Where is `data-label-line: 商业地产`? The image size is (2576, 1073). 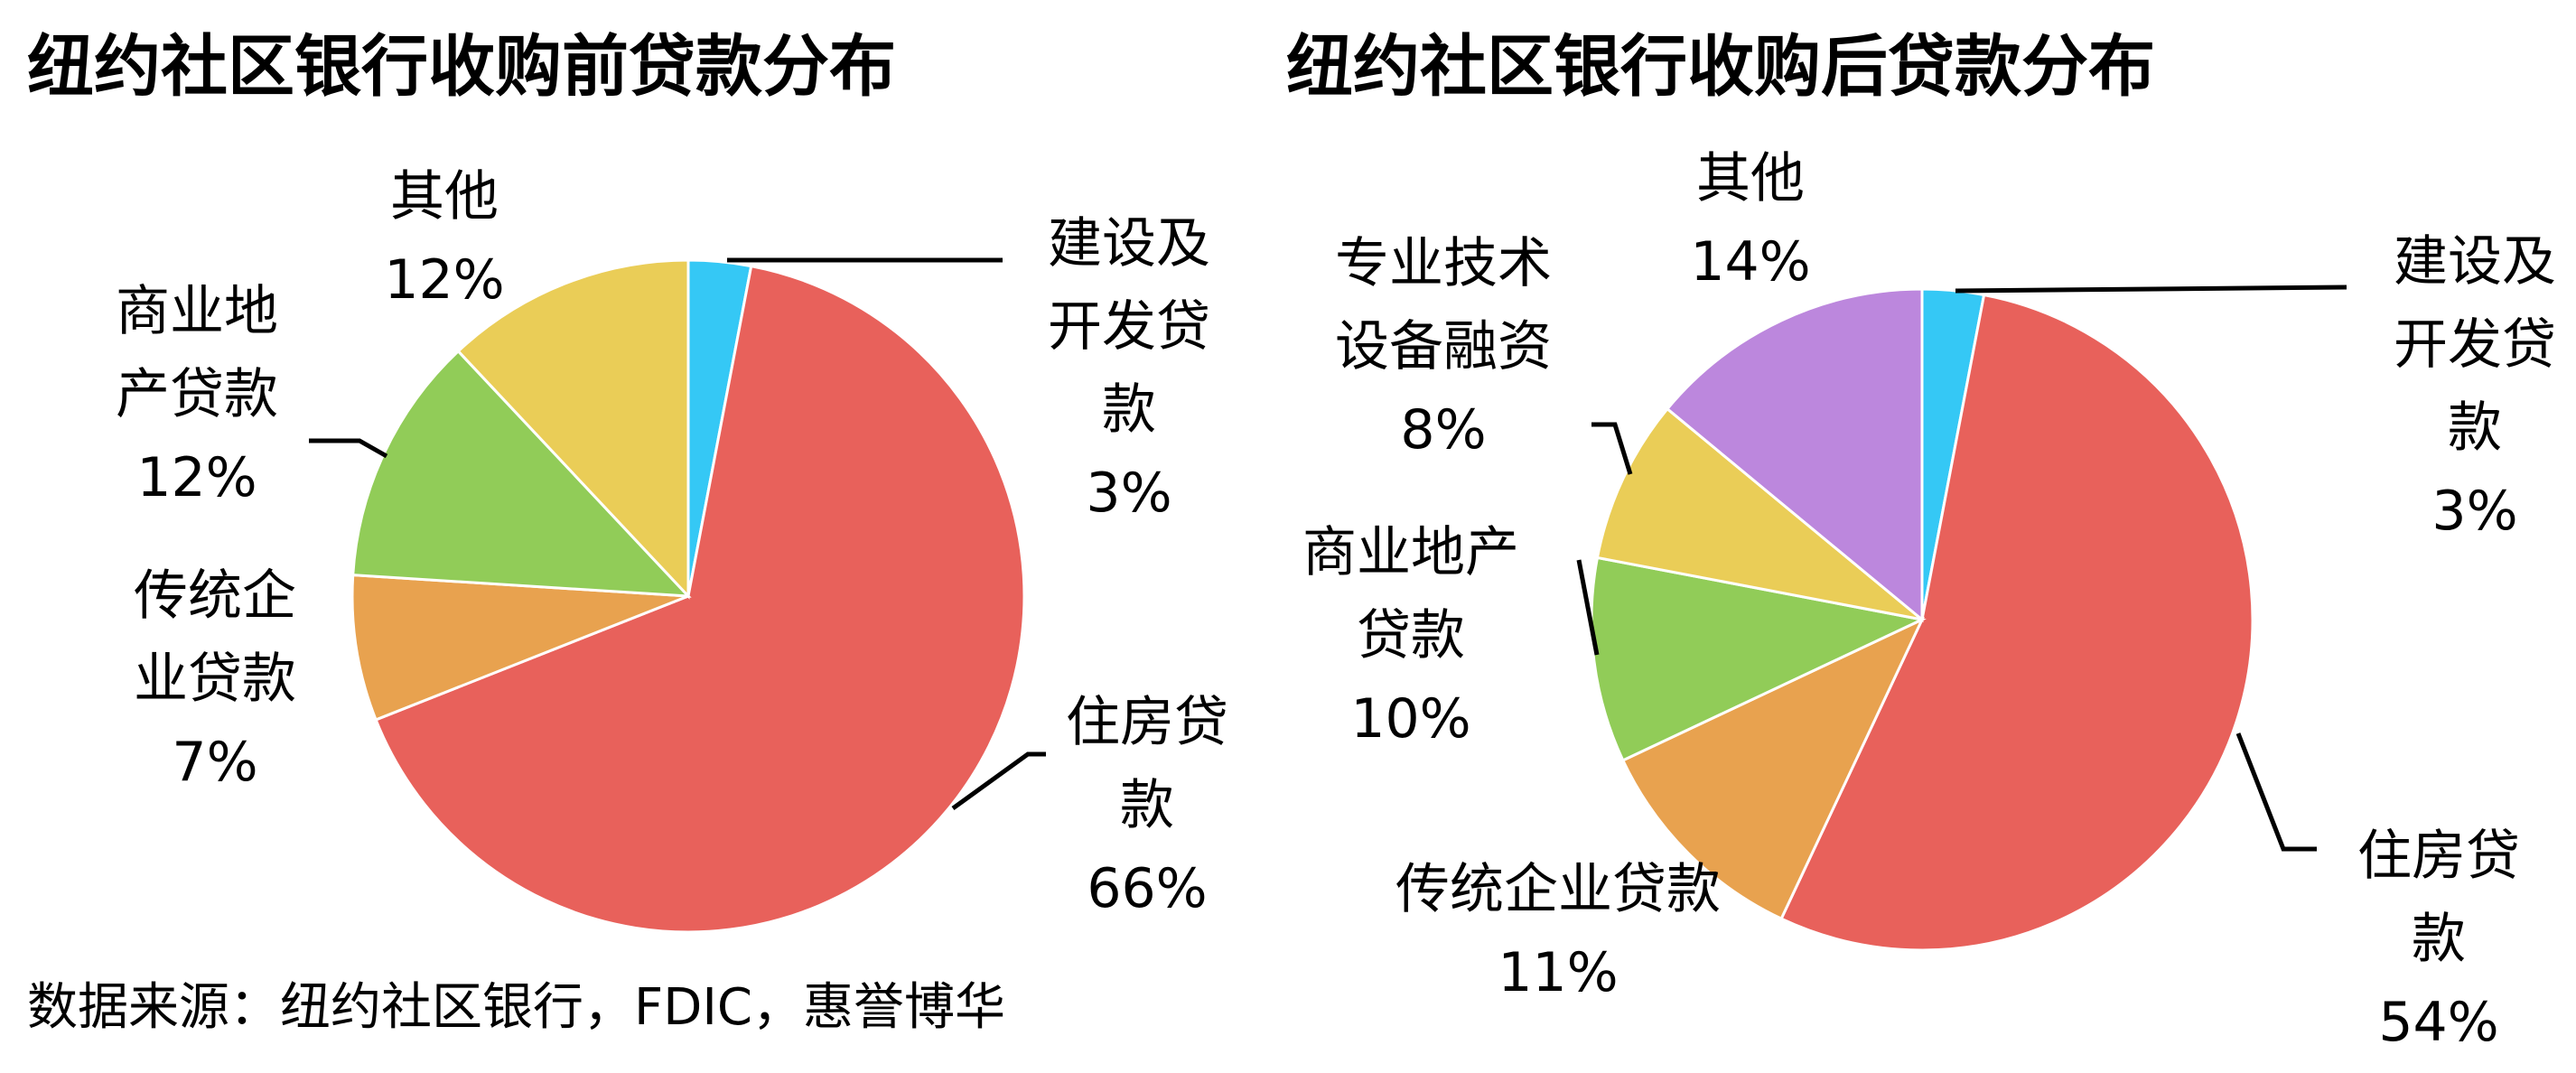 data-label-line: 商业地产 is located at coordinates (1410, 553).